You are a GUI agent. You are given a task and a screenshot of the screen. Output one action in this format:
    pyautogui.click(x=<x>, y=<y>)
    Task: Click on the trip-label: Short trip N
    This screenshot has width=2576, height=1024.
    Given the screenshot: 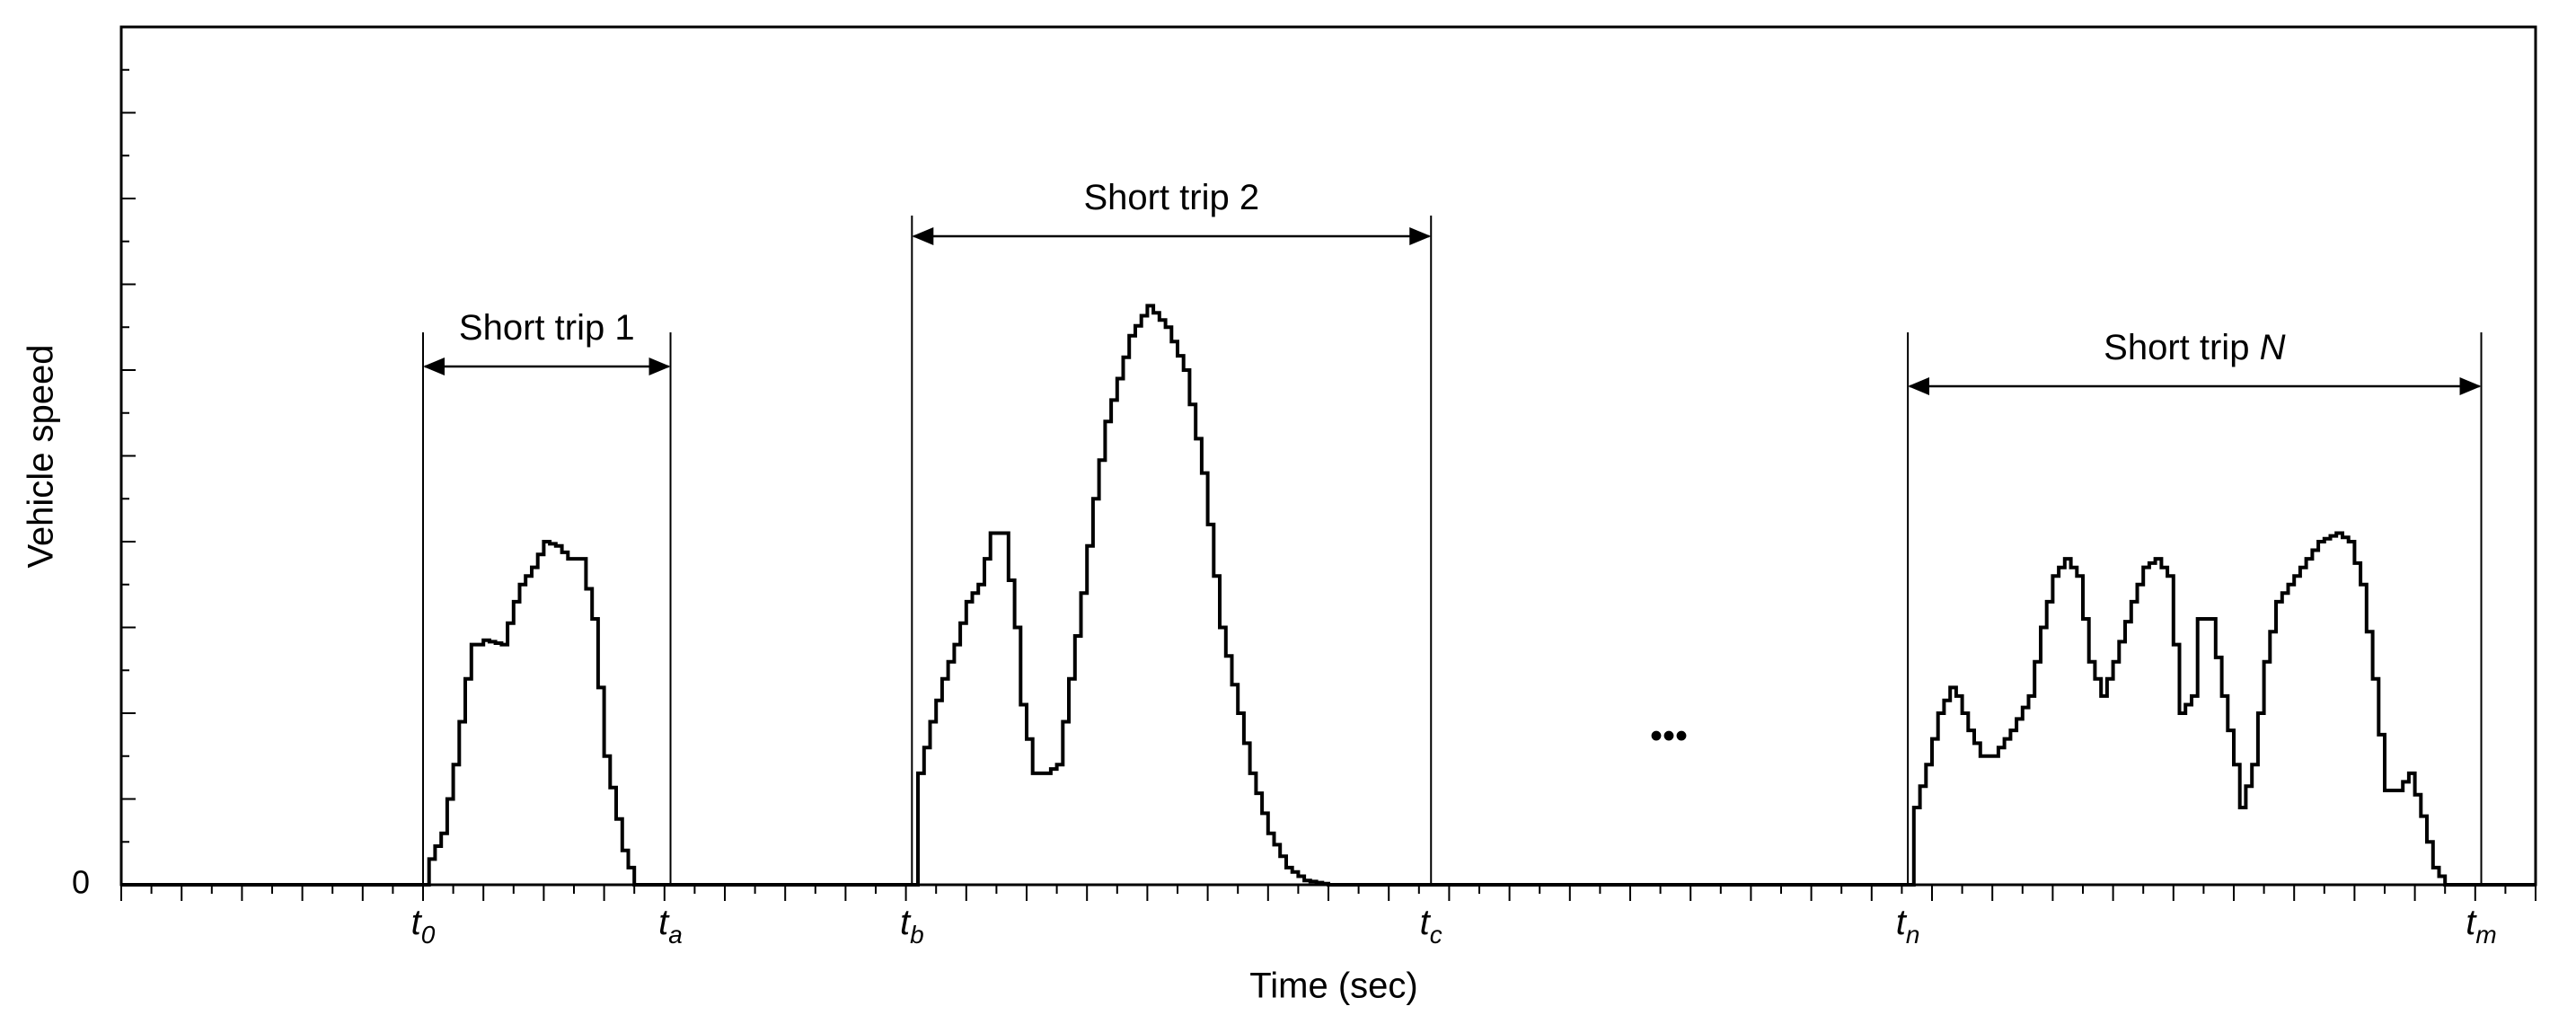 What is the action you would take?
    pyautogui.click(x=2194, y=347)
    